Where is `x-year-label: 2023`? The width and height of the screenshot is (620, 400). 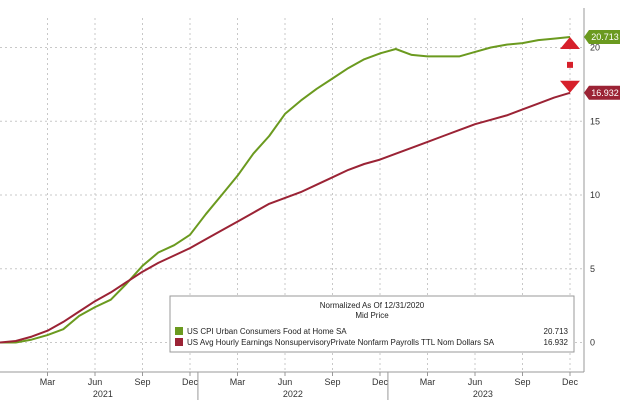 x-year-label: 2023 is located at coordinates (483, 394).